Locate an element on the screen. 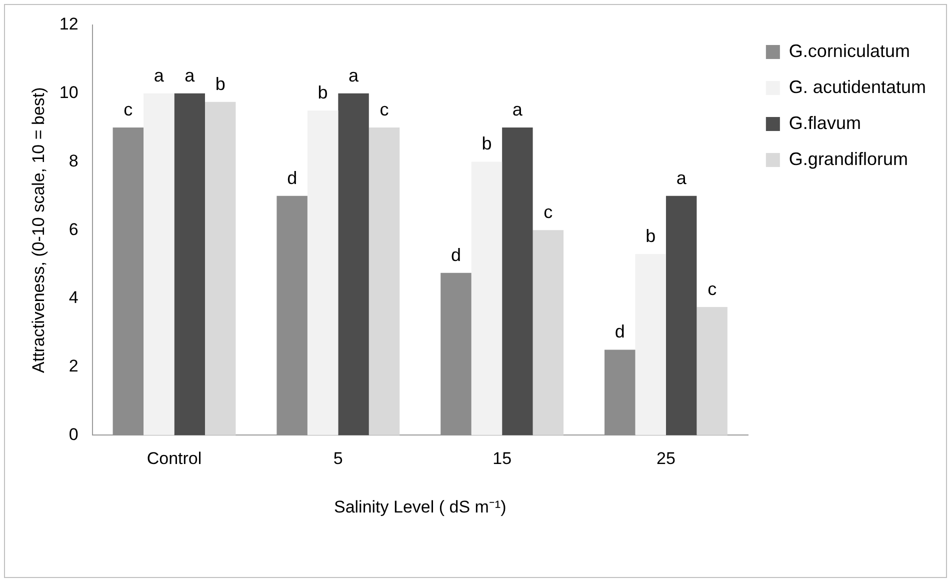  y-axis-title: Attractiveness, (0-10 scale, 10 = best) is located at coordinates (38, 230).